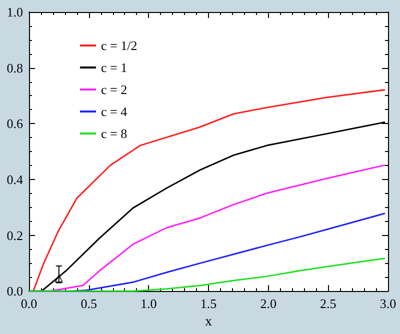  What do you see at coordinates (207, 275) in the screenshot?
I see `line-series` at bounding box center [207, 275].